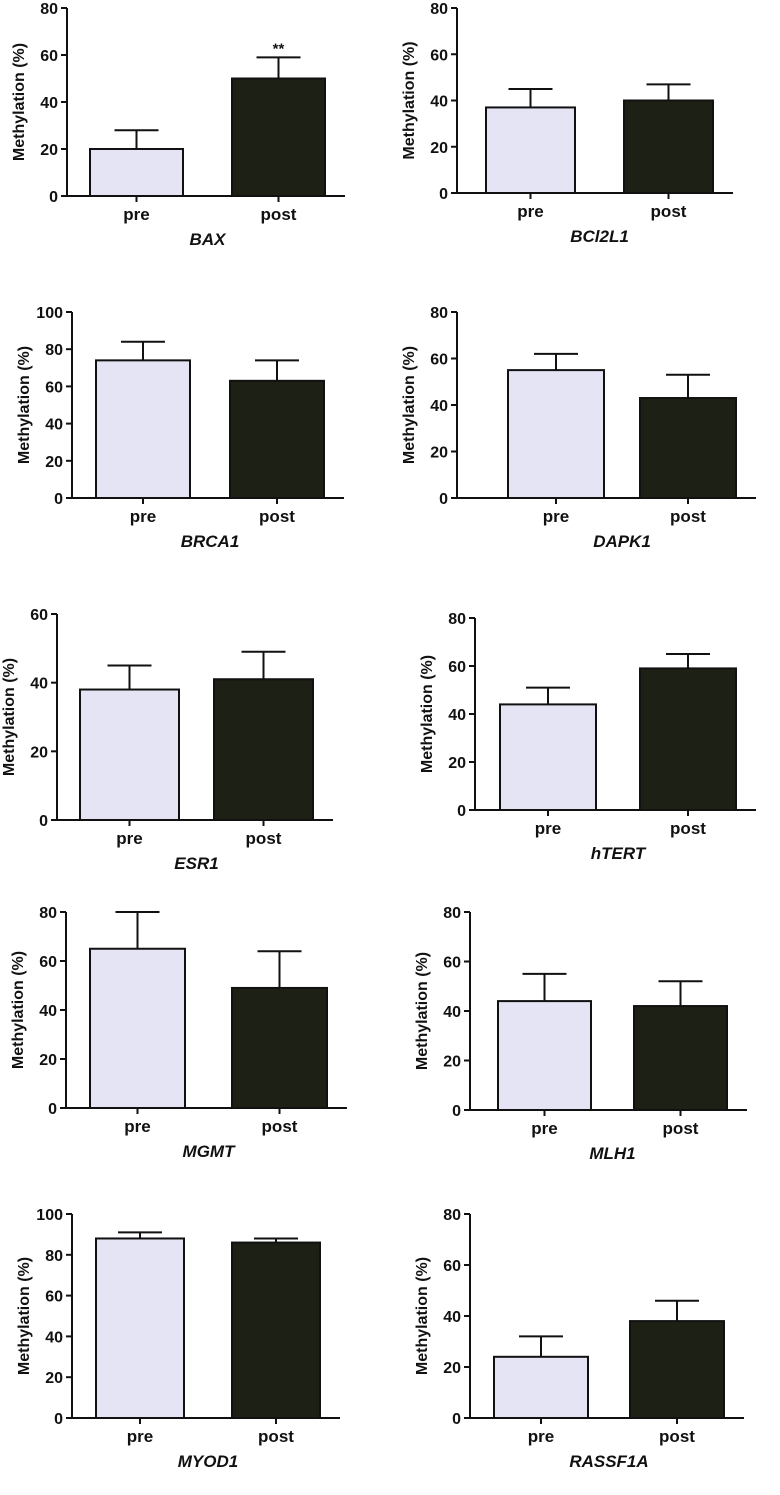 Image resolution: width=780 pixels, height=1495 pixels. What do you see at coordinates (599, 236) in the screenshot?
I see `gene-label: BCl2L1` at bounding box center [599, 236].